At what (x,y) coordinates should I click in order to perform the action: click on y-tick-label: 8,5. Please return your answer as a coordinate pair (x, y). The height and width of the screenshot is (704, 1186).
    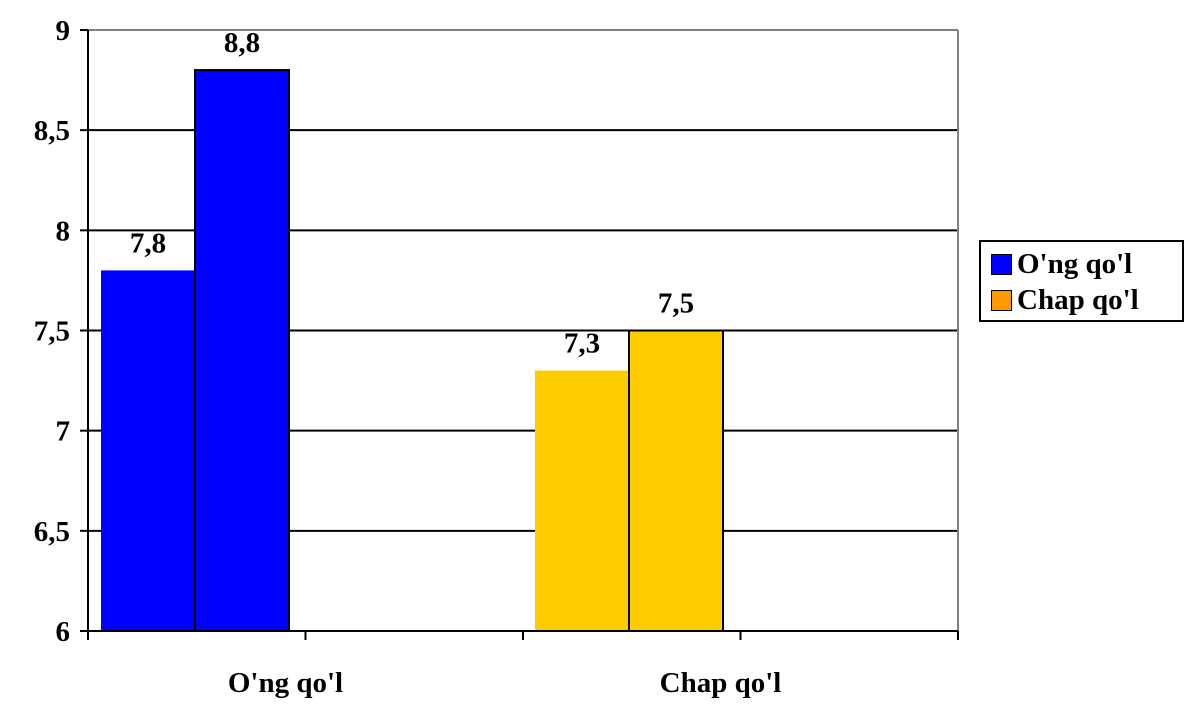
    Looking at the image, I should click on (52, 131).